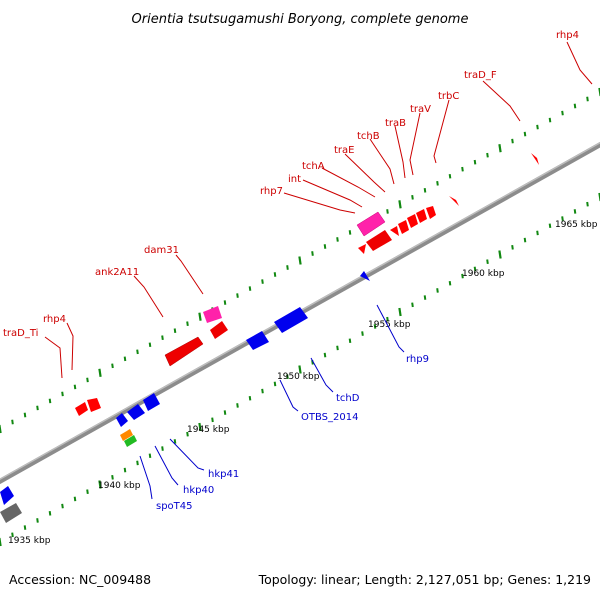 The image size is (600, 600). What do you see at coordinates (198, 490) in the screenshot?
I see `gene-label: hkp40` at bounding box center [198, 490].